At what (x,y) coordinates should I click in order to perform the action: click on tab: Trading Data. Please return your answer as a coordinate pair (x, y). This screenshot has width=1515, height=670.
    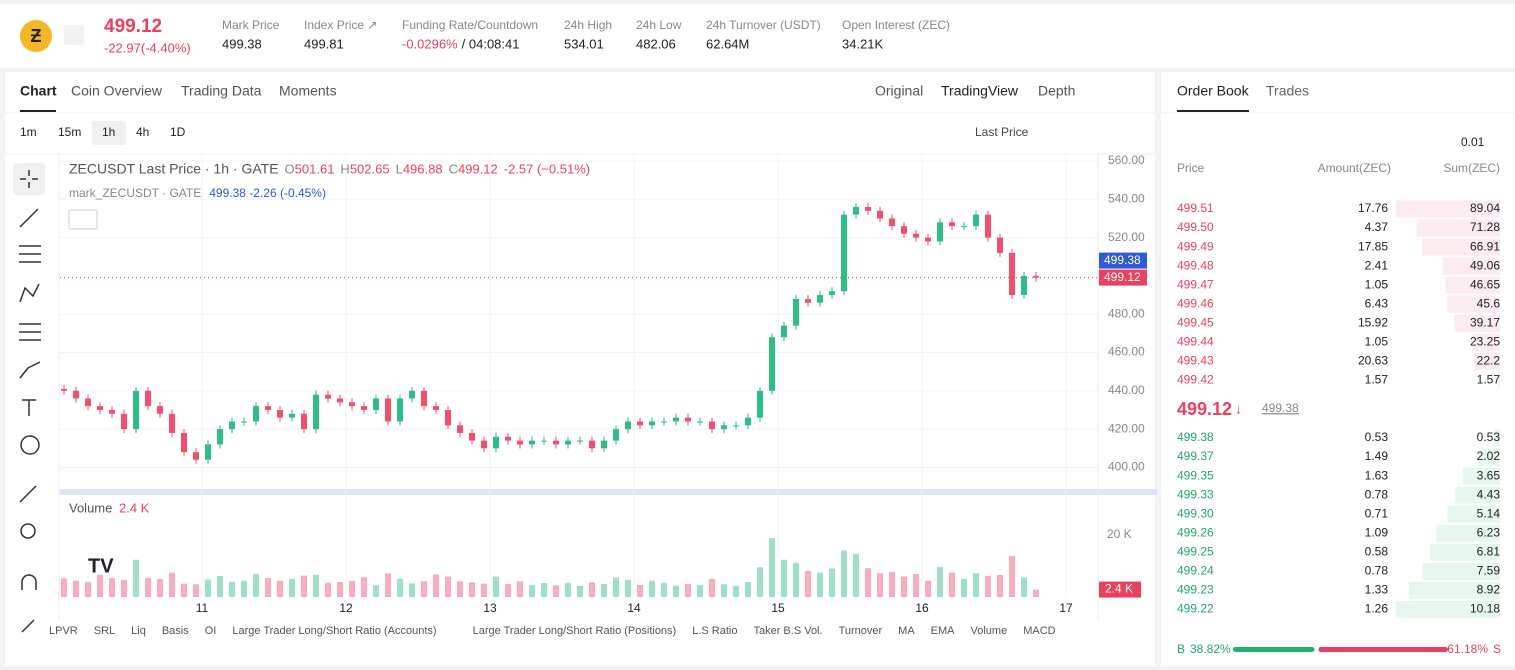
    Looking at the image, I should click on (221, 91).